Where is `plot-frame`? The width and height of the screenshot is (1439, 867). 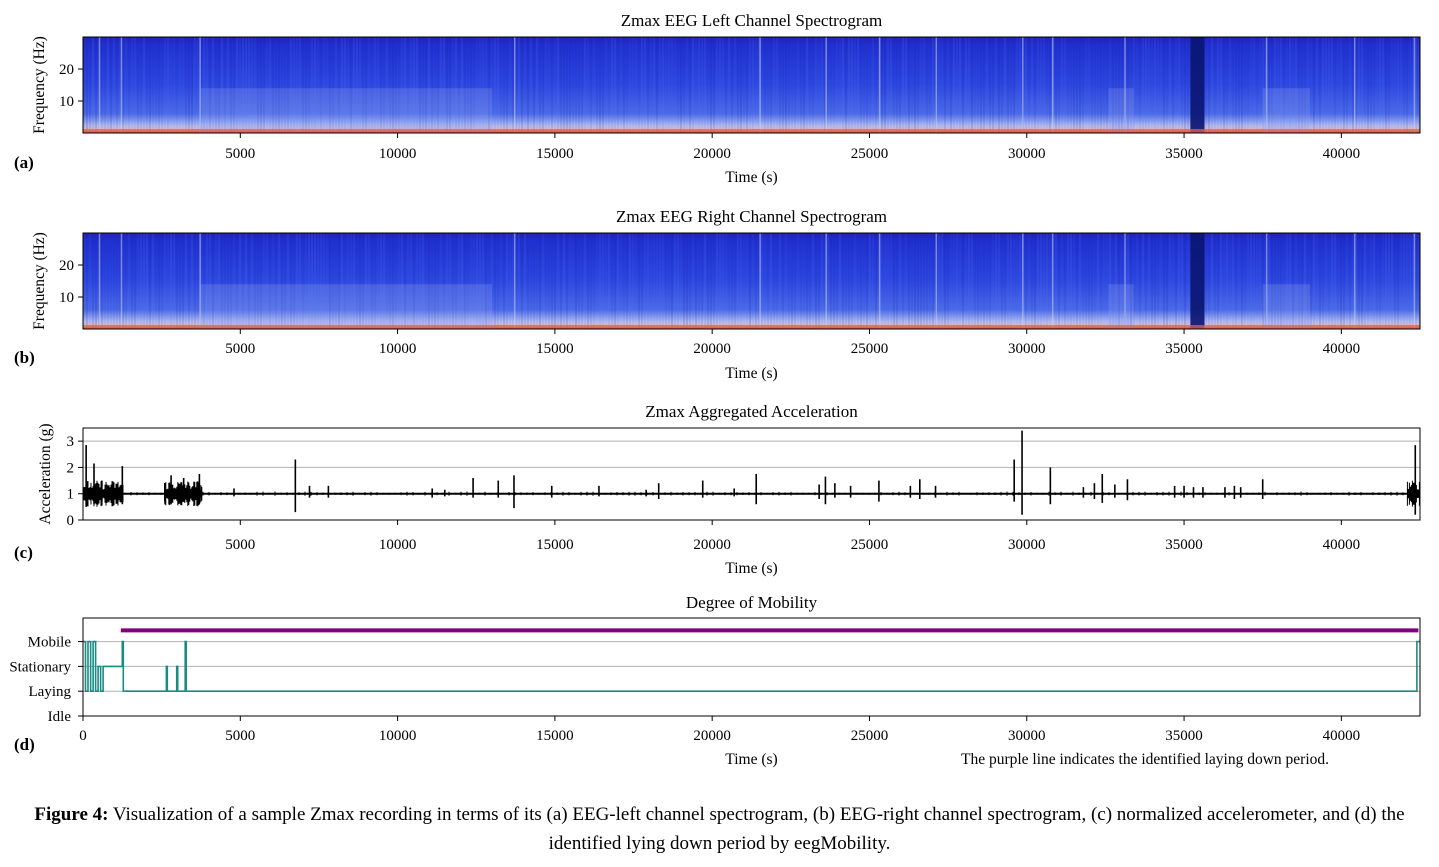 plot-frame is located at coordinates (751, 85).